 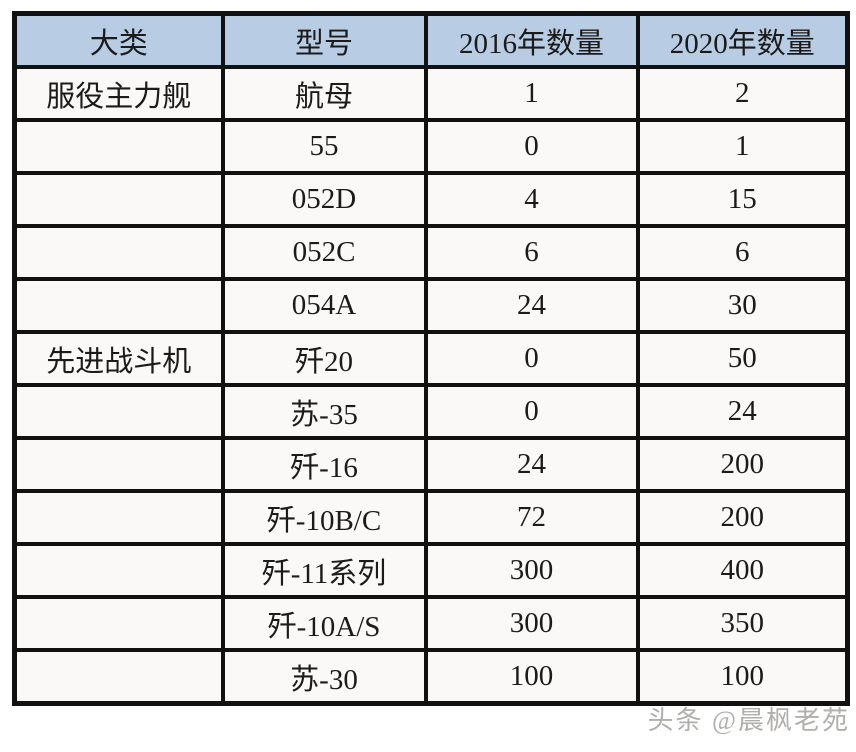 I want to click on qty-2020-cell: 15, so click(x=742, y=199).